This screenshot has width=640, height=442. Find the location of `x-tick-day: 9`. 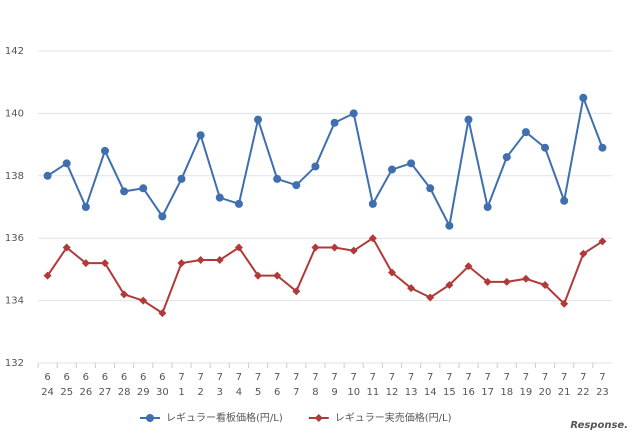

x-tick-day: 9 is located at coordinates (334, 392).